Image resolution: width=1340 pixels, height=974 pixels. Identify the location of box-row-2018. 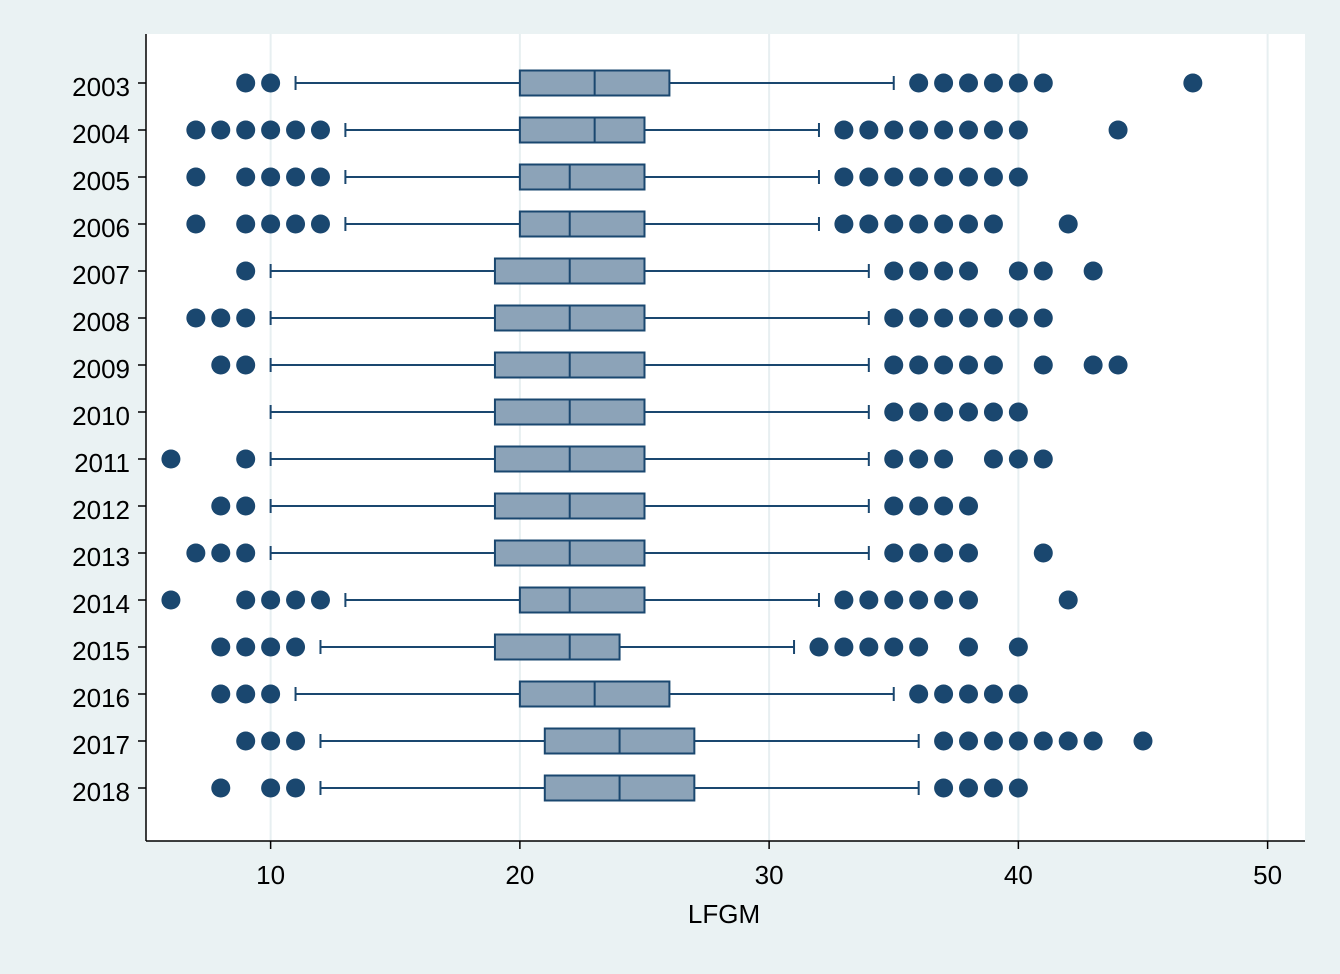
(619, 788).